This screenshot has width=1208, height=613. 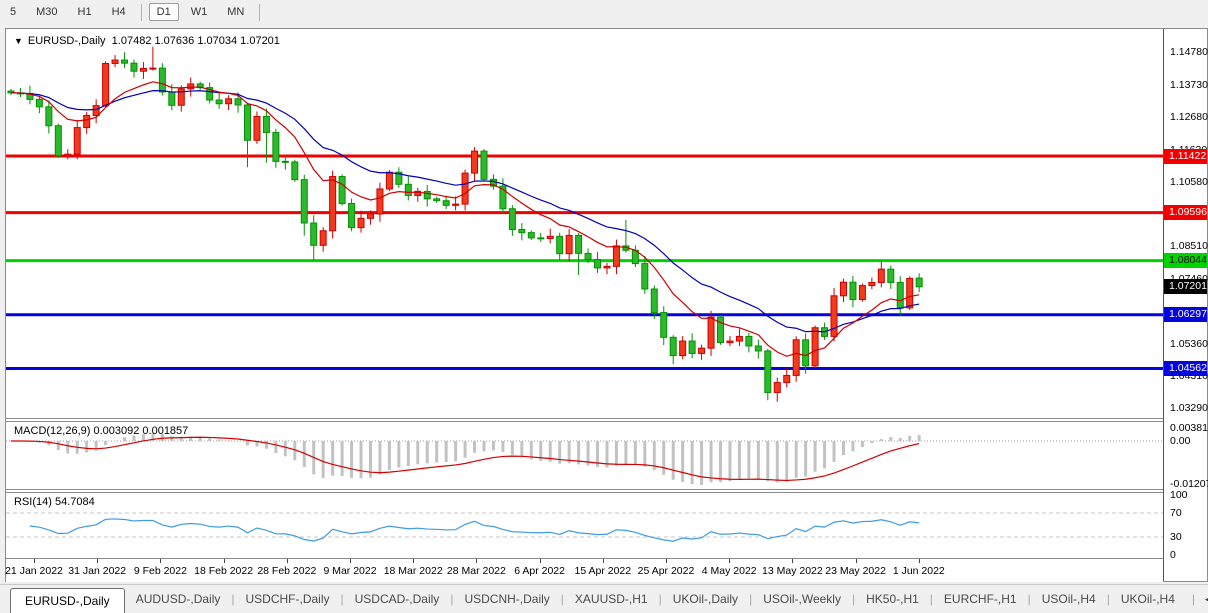 I want to click on price-tick-label: 1.10580, so click(x=1189, y=182).